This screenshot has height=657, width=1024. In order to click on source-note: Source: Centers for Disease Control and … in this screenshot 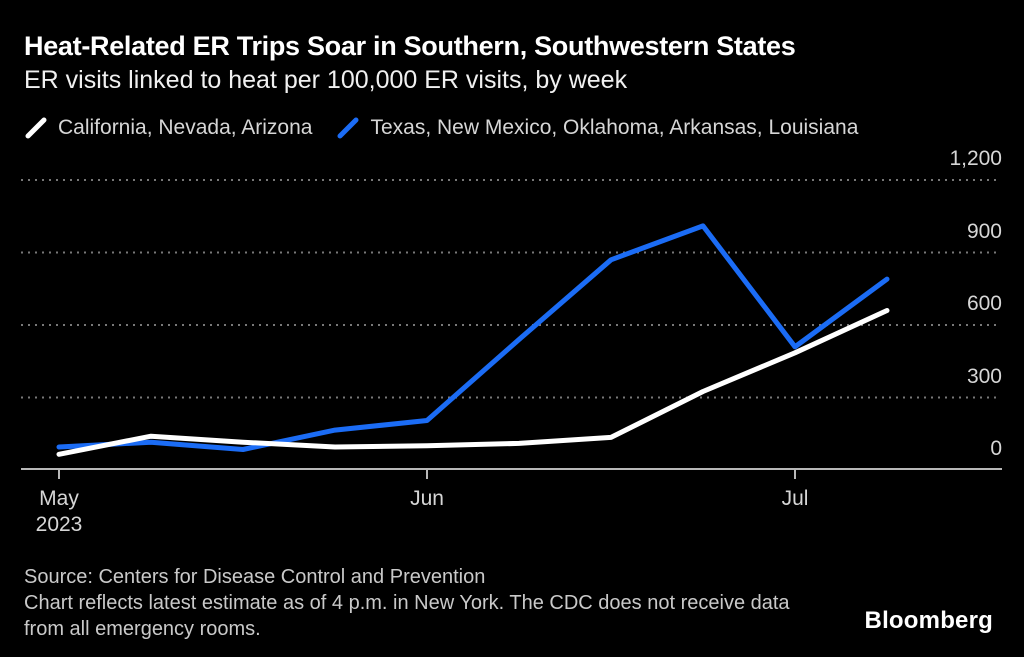, I will do `click(255, 577)`.